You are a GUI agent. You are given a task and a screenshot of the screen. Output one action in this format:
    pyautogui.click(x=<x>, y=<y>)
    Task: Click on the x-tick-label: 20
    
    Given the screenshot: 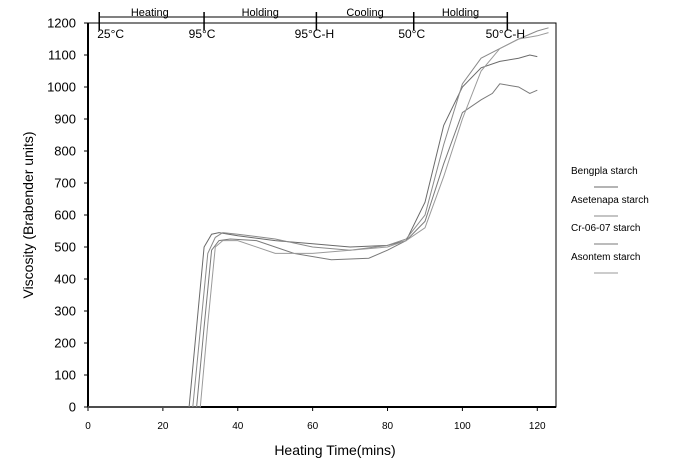 What is the action you would take?
    pyautogui.click(x=163, y=426)
    